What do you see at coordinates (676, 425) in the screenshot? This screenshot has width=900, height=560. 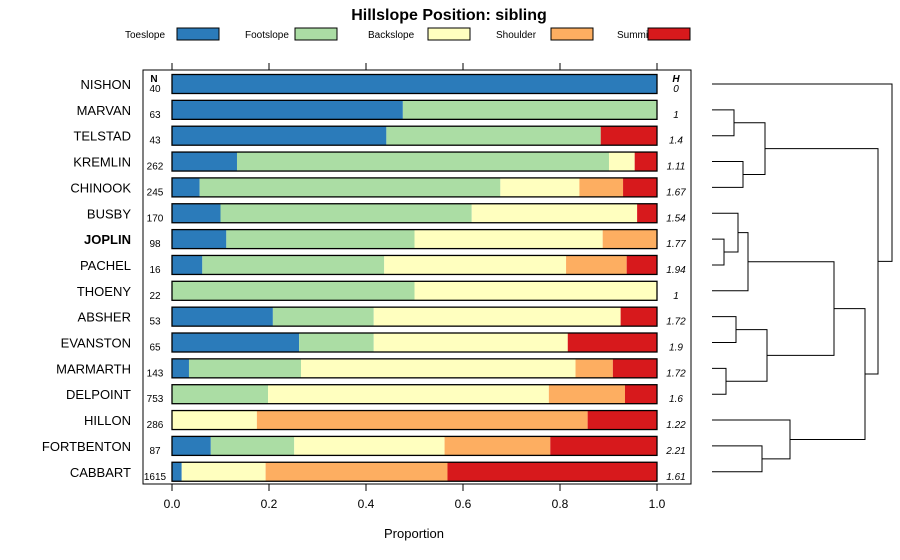 I see `h-value: 1.22` at bounding box center [676, 425].